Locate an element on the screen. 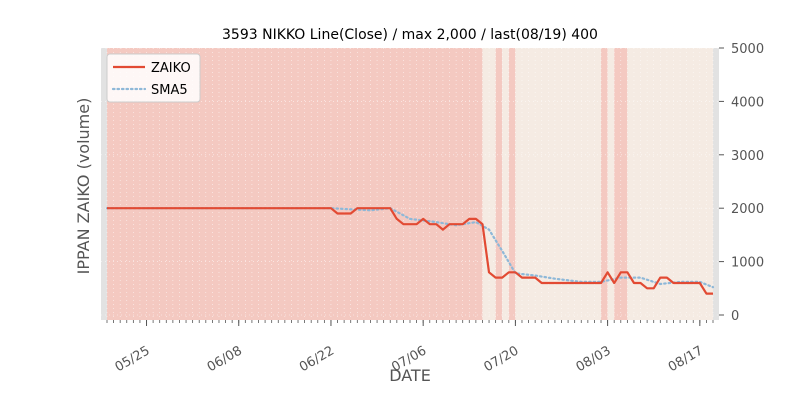 The image size is (800, 400). y-tick-label: 3000 is located at coordinates (747, 156).